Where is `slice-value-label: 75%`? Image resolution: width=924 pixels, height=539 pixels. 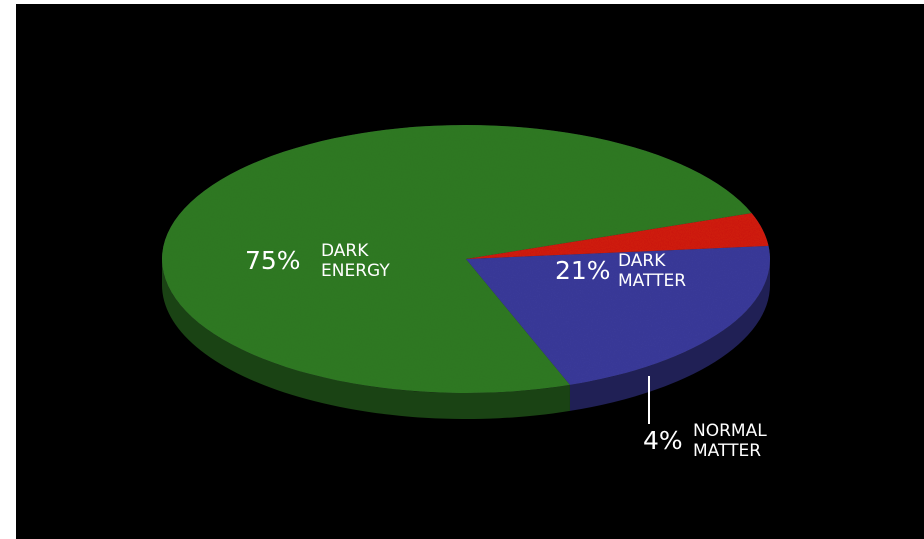
slice-value-label: 75% is located at coordinates (273, 260).